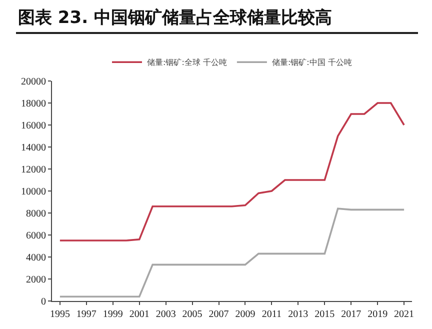  What do you see at coordinates (86, 314) in the screenshot?
I see `x-tick-label: 1997` at bounding box center [86, 314].